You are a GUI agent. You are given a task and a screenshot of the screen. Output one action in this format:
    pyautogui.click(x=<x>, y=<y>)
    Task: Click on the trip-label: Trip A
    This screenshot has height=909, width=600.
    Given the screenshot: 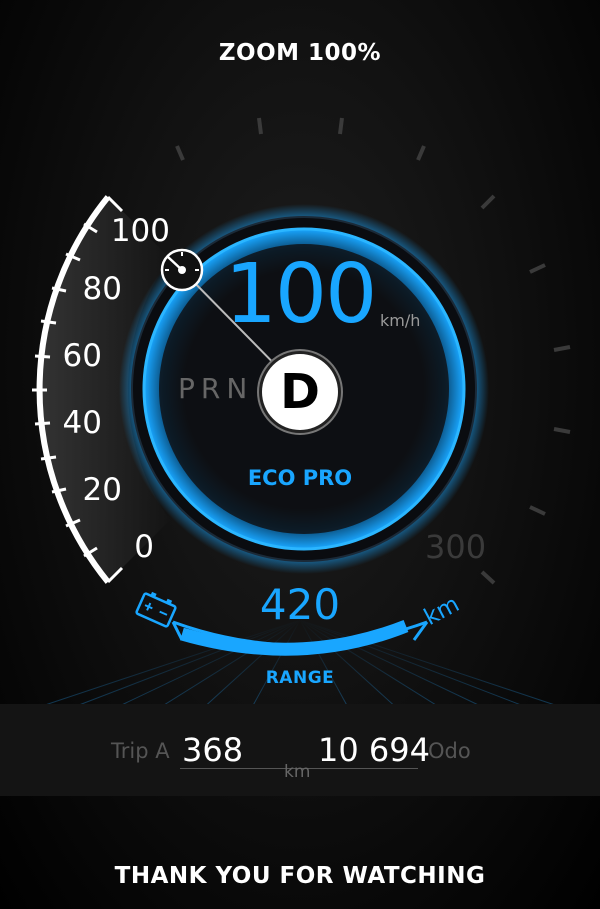 What is the action you would take?
    pyautogui.click(x=140, y=751)
    